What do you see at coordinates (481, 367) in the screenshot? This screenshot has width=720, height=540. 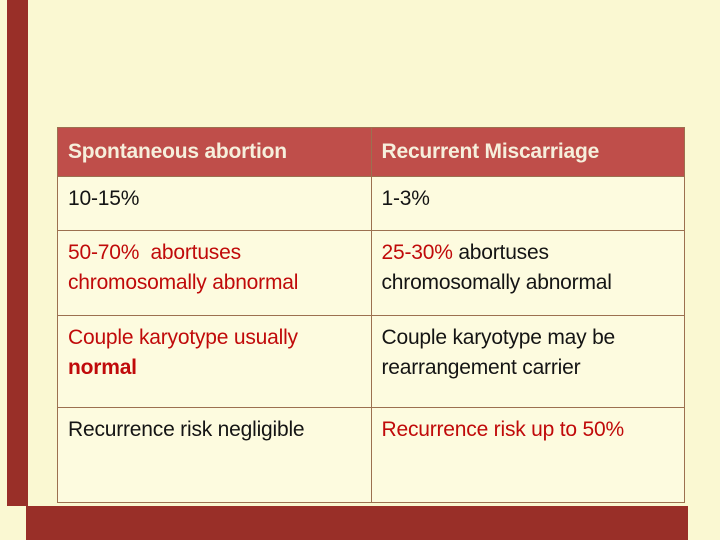 I see `text-segment: rearrangement carrier` at bounding box center [481, 367].